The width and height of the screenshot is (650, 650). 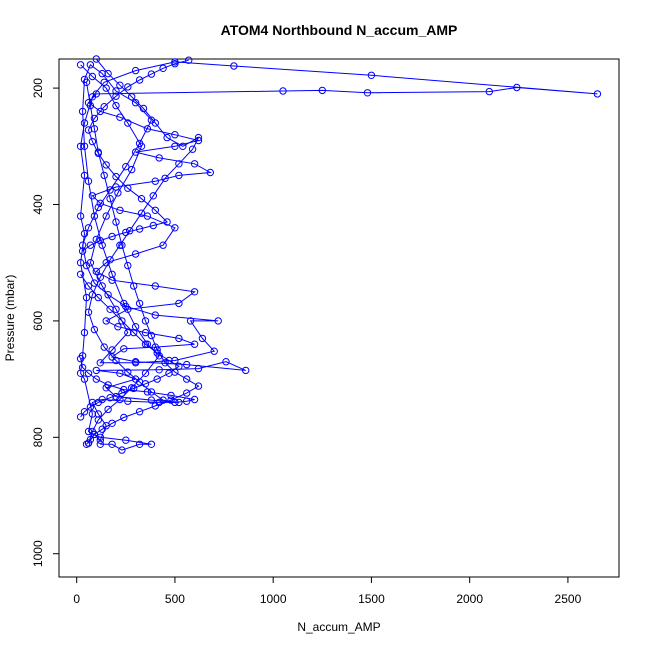 I want to click on y-tick-label: 1000, so click(x=38, y=553).